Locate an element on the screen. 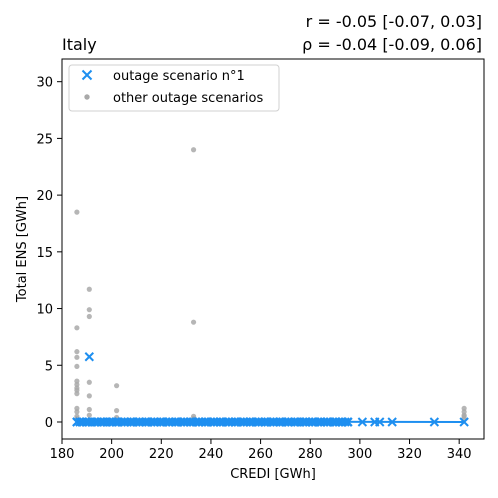  x-axis-label: CREDI [GWh] is located at coordinates (273, 474).